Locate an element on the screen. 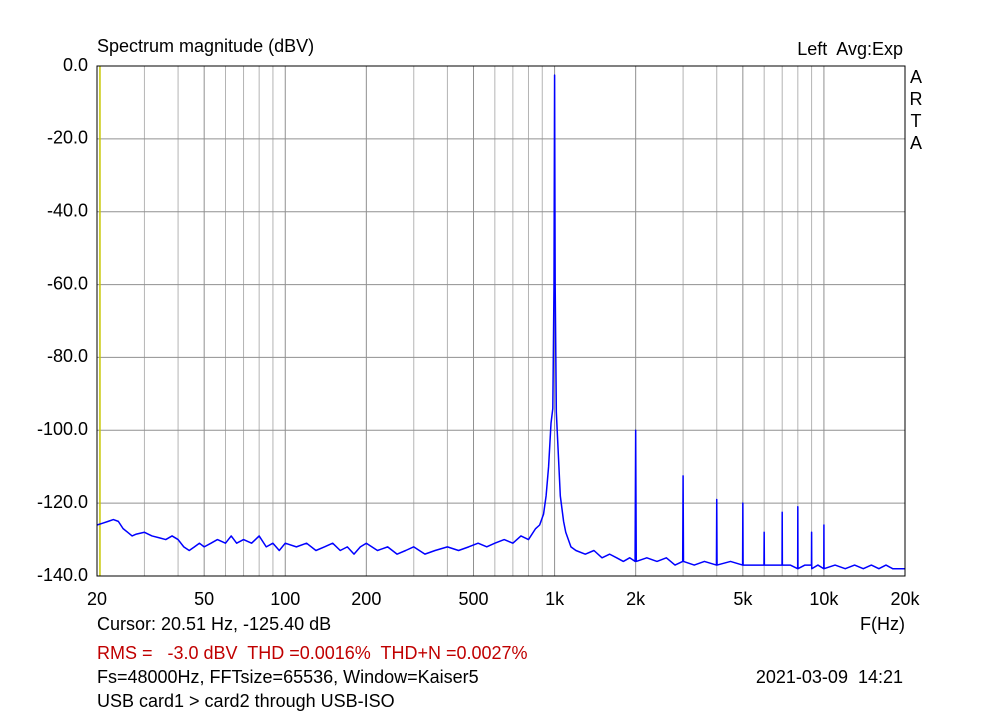 The width and height of the screenshot is (1000, 718). x-axis-label: F(Hz) is located at coordinates (882, 624).